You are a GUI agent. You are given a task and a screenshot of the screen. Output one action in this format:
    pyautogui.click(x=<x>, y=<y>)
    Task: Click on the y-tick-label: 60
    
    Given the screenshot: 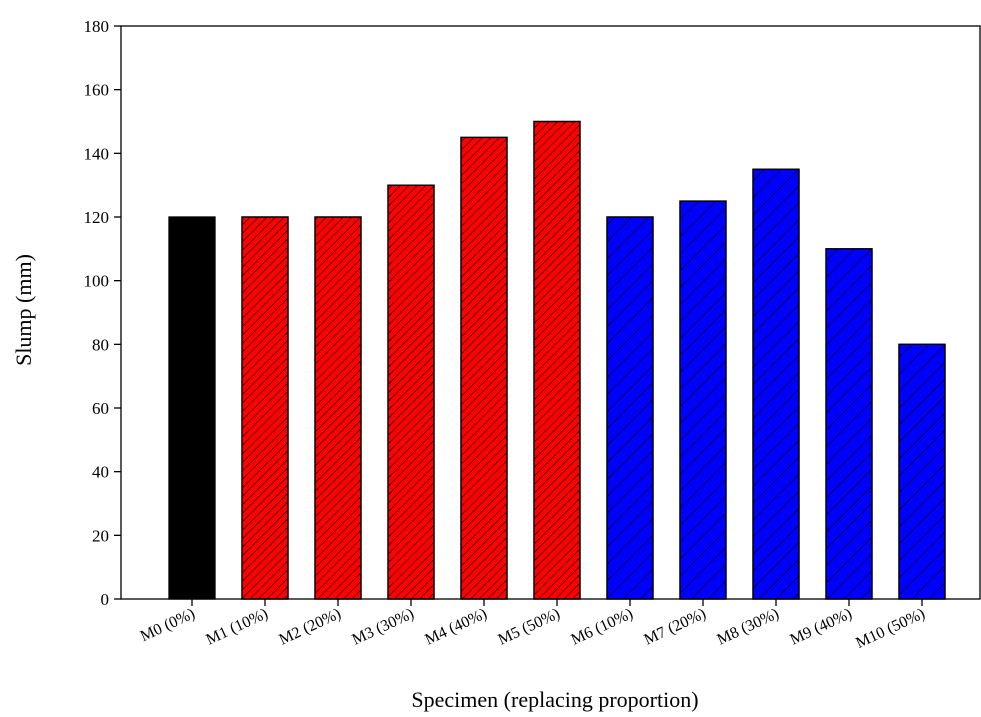 What is the action you would take?
    pyautogui.click(x=100, y=408)
    